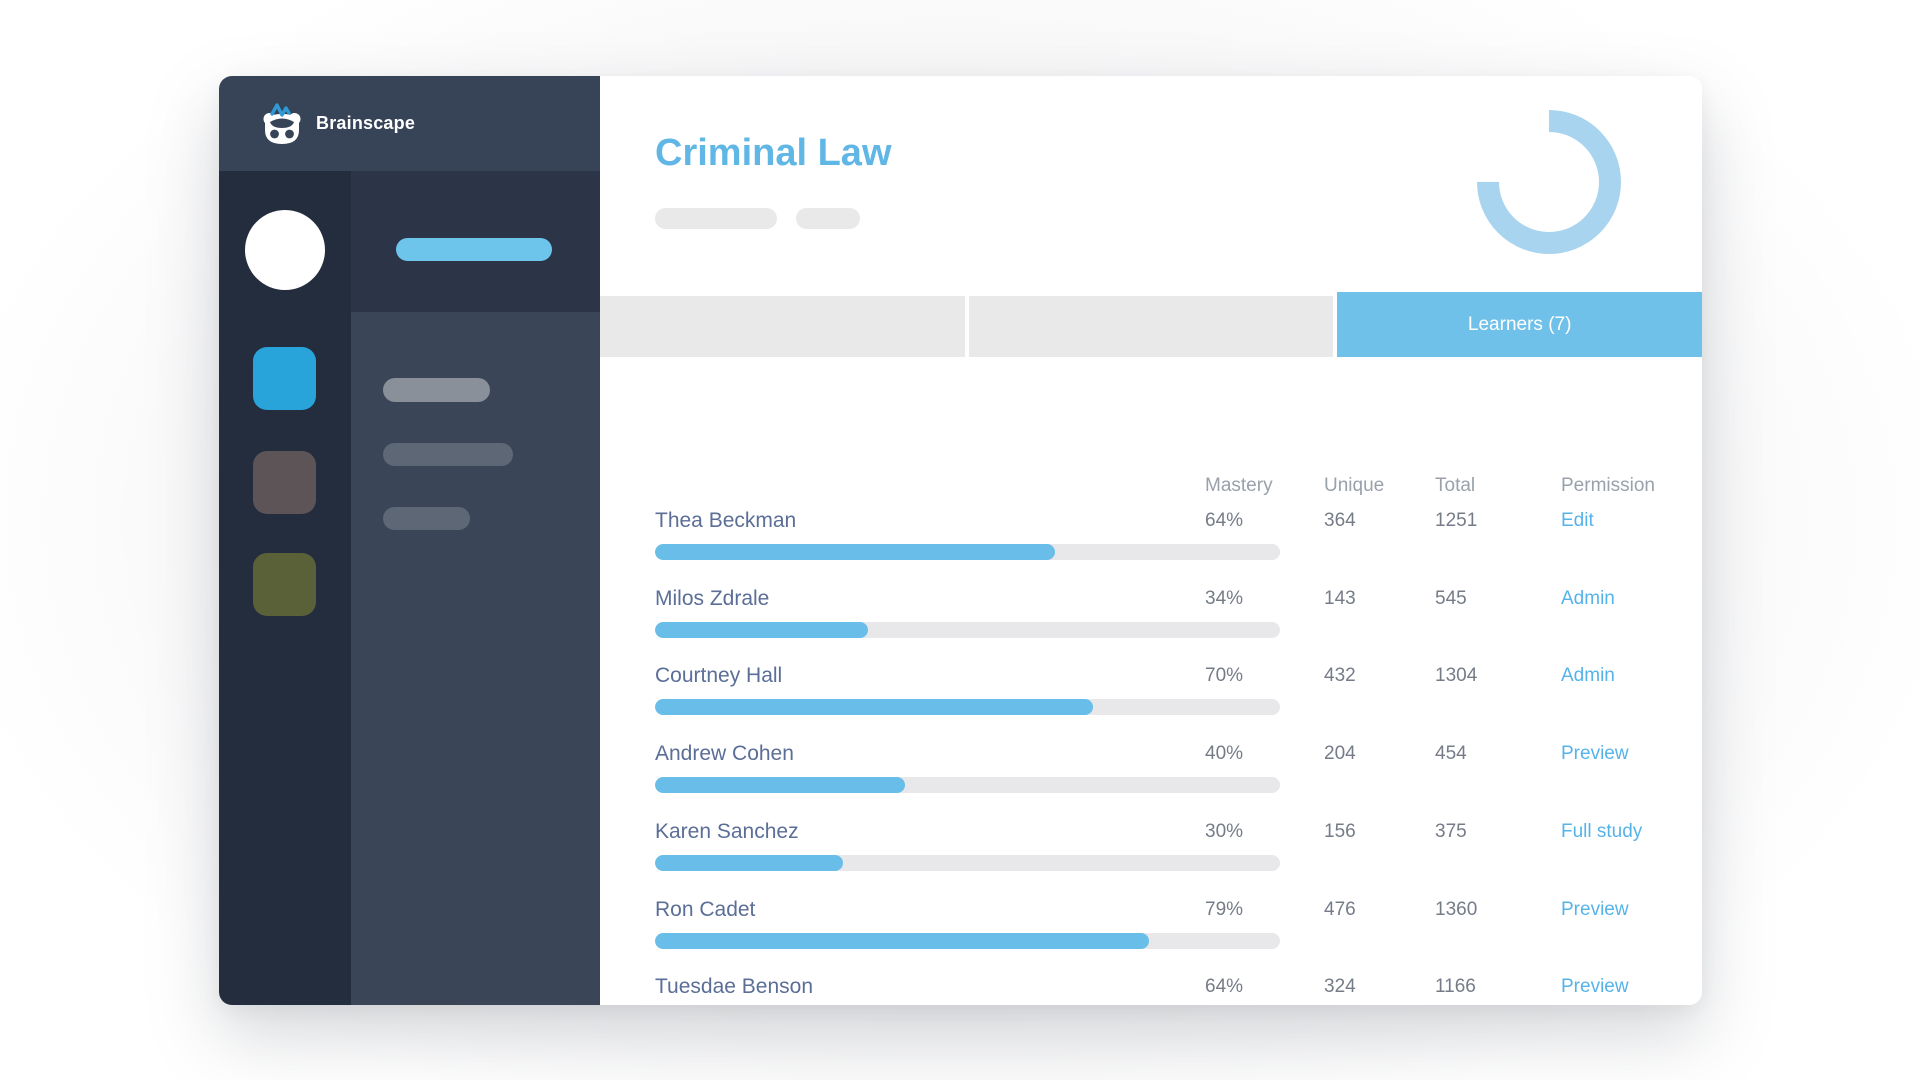 The height and width of the screenshot is (1080, 1920). What do you see at coordinates (734, 986) in the screenshot?
I see `learner-name-link: Tuesdae Benson` at bounding box center [734, 986].